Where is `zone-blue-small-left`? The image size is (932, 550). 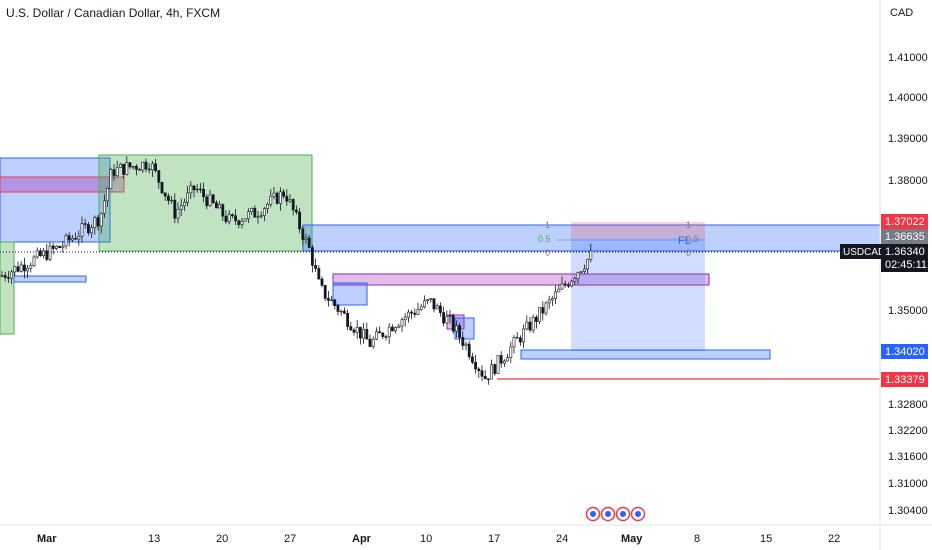 zone-blue-small-left is located at coordinates (50, 279).